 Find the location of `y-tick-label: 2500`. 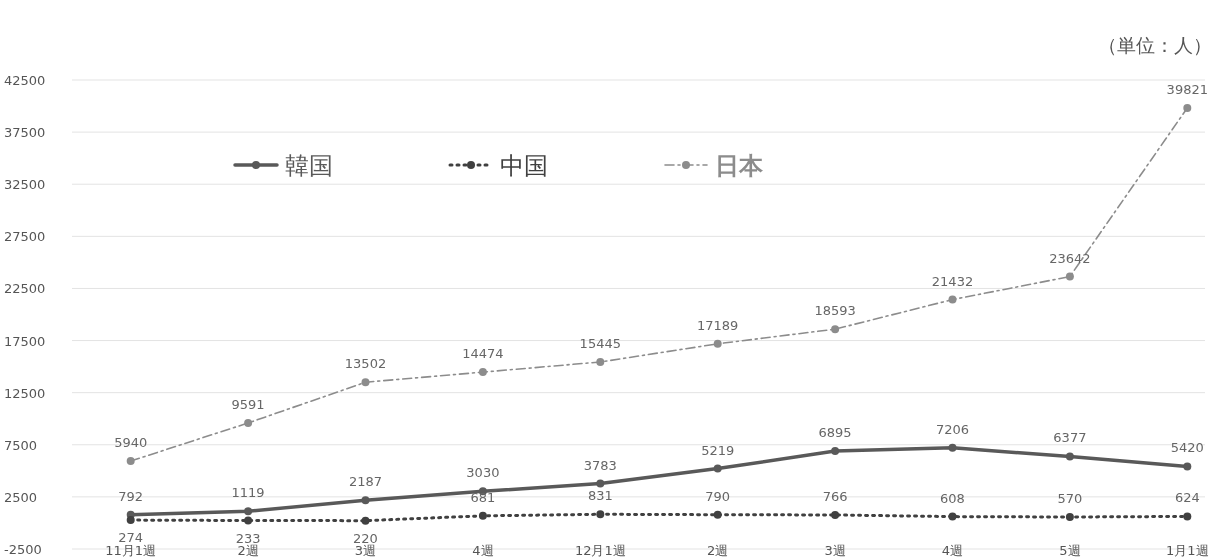

y-tick-label: 2500 is located at coordinates (21, 497).